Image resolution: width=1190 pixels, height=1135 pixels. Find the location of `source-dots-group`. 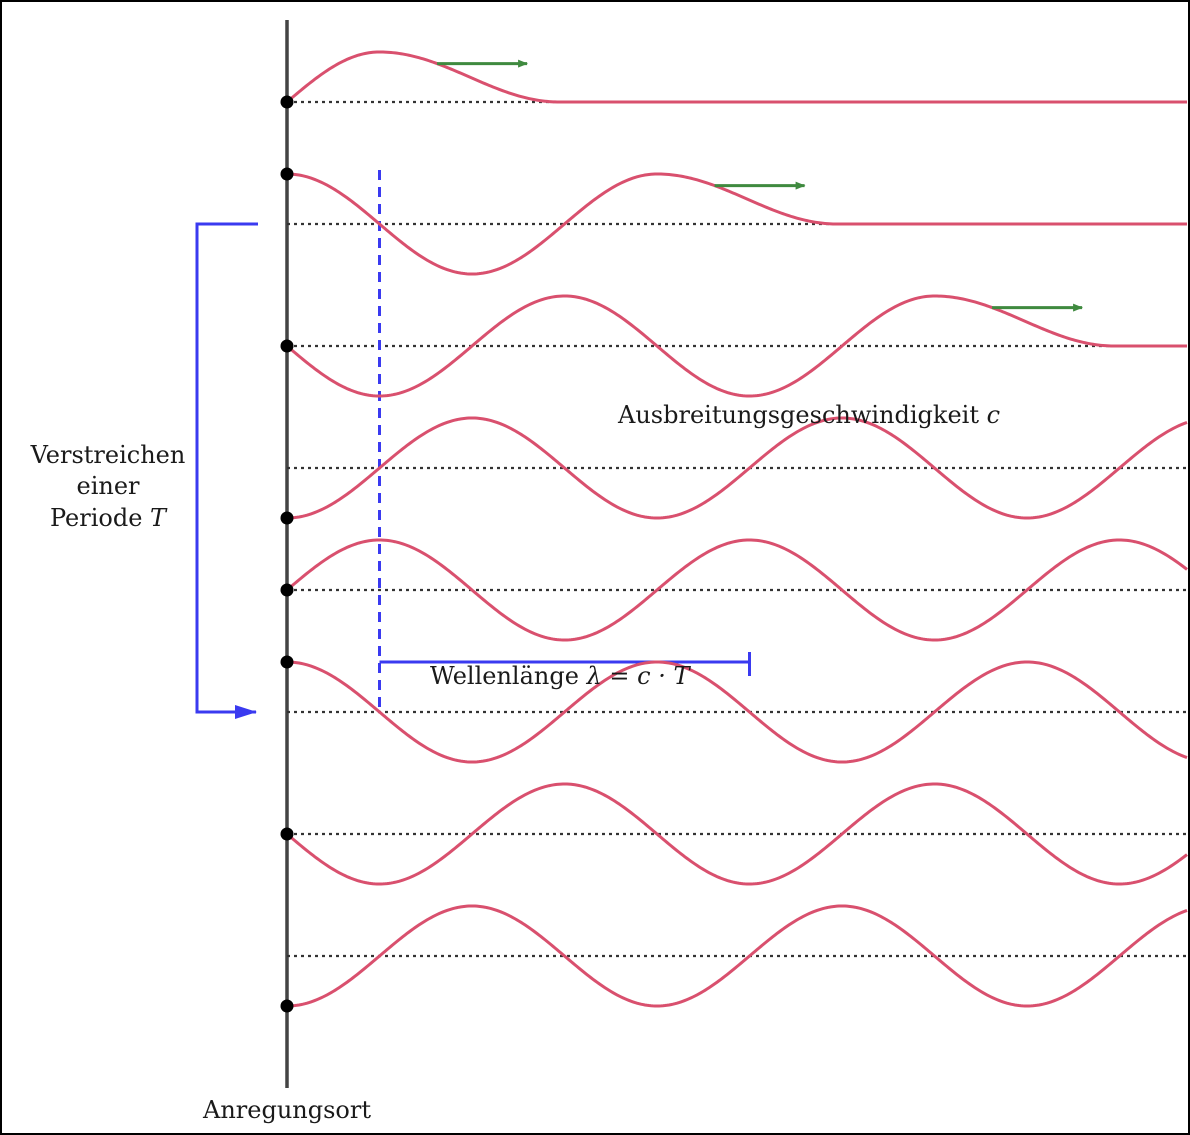

source-dots-group is located at coordinates (287, 554).